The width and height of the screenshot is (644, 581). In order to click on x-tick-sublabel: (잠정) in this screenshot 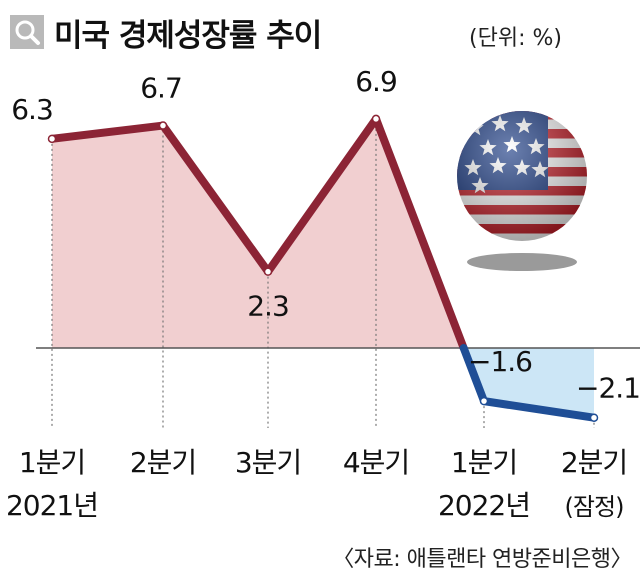, I will do `click(594, 507)`.